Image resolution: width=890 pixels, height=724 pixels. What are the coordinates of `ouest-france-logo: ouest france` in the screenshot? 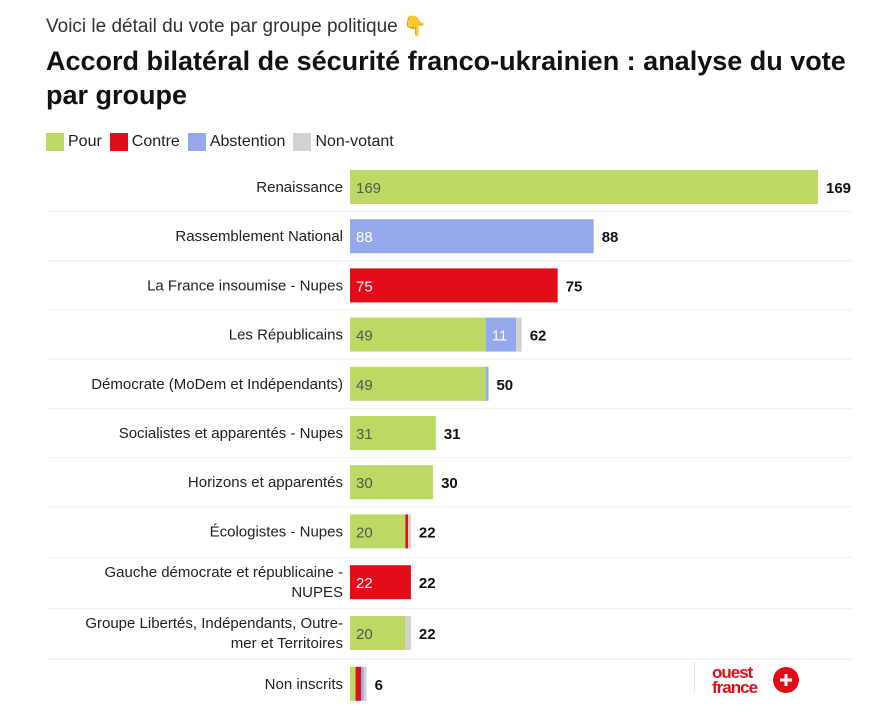 It's located at (755, 680).